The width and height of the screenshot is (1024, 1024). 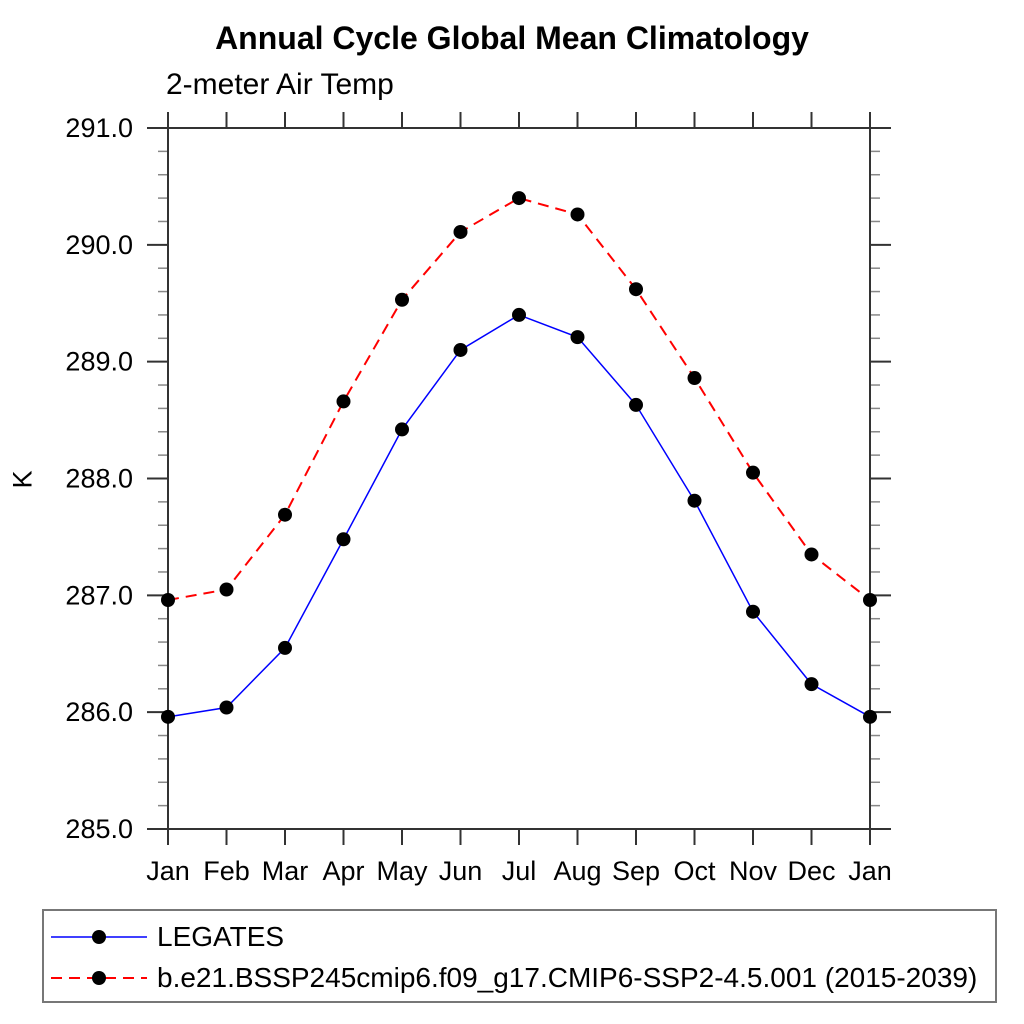 I want to click on legend-swatch-solid-line-icon, so click(x=99, y=937).